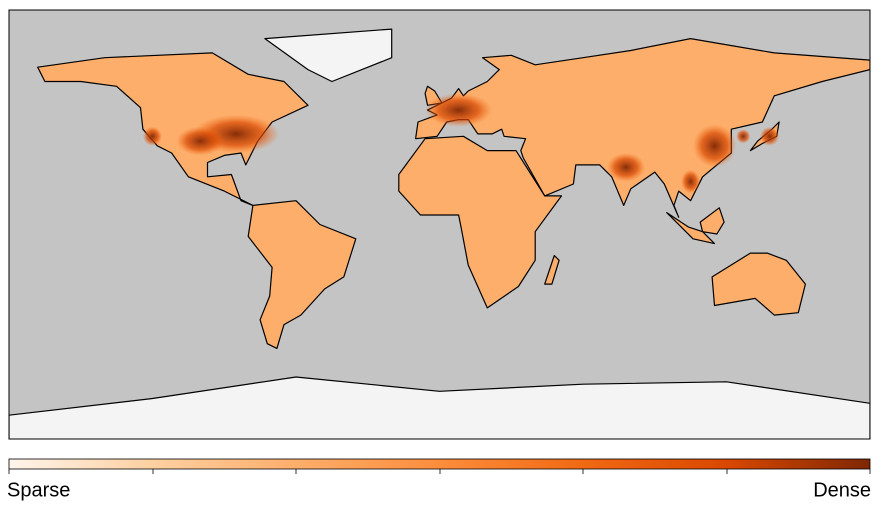 This screenshot has height=511, width=882. I want to click on africa, so click(480, 222).